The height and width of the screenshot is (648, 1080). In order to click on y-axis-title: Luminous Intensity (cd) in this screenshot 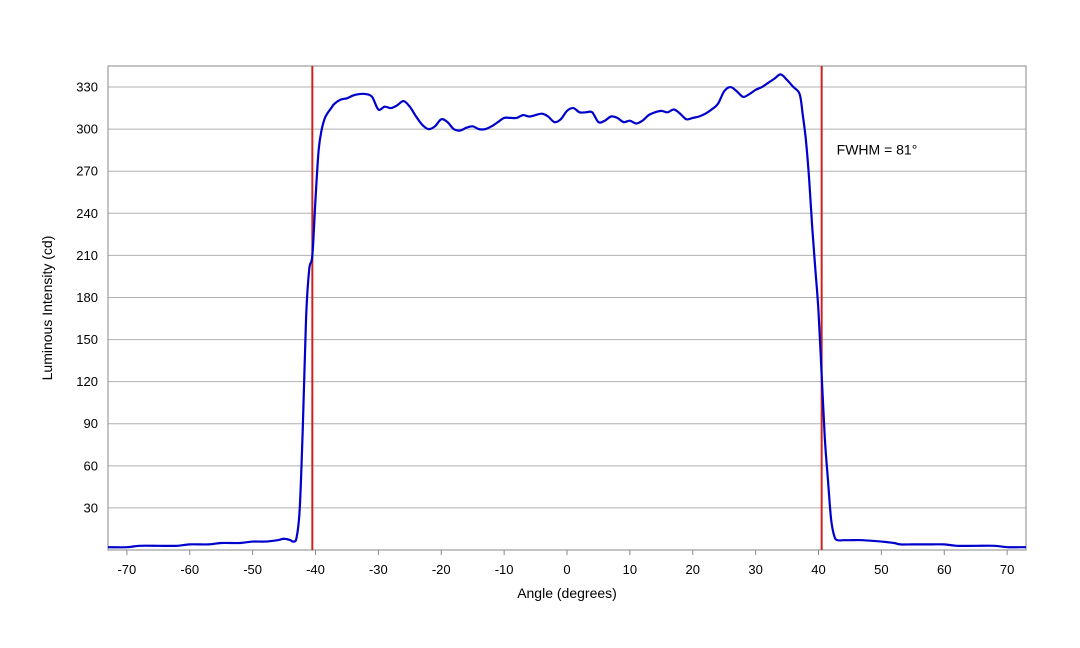, I will do `click(47, 308)`.